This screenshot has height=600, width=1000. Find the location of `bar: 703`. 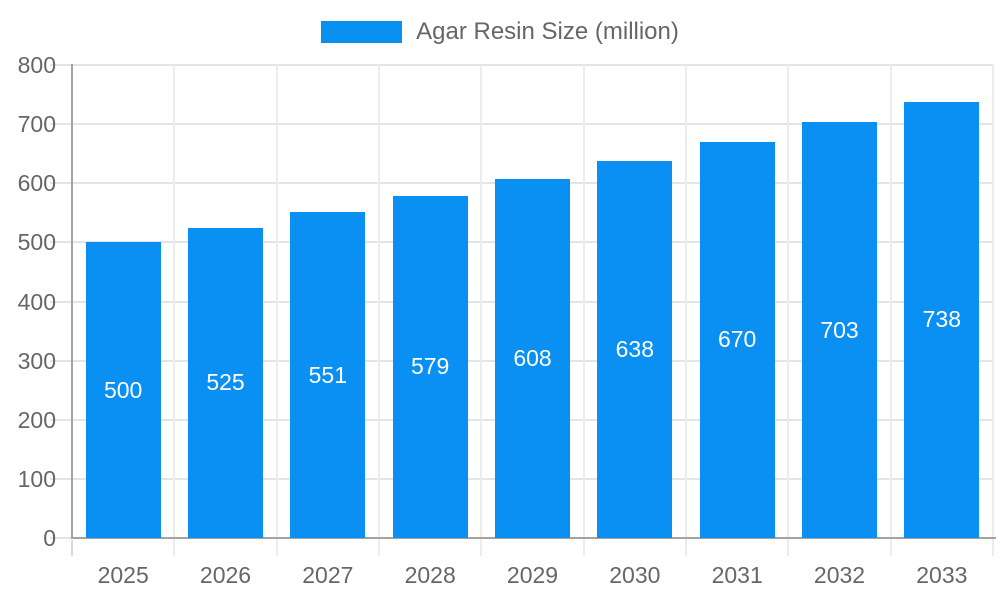

bar: 703 is located at coordinates (839, 330).